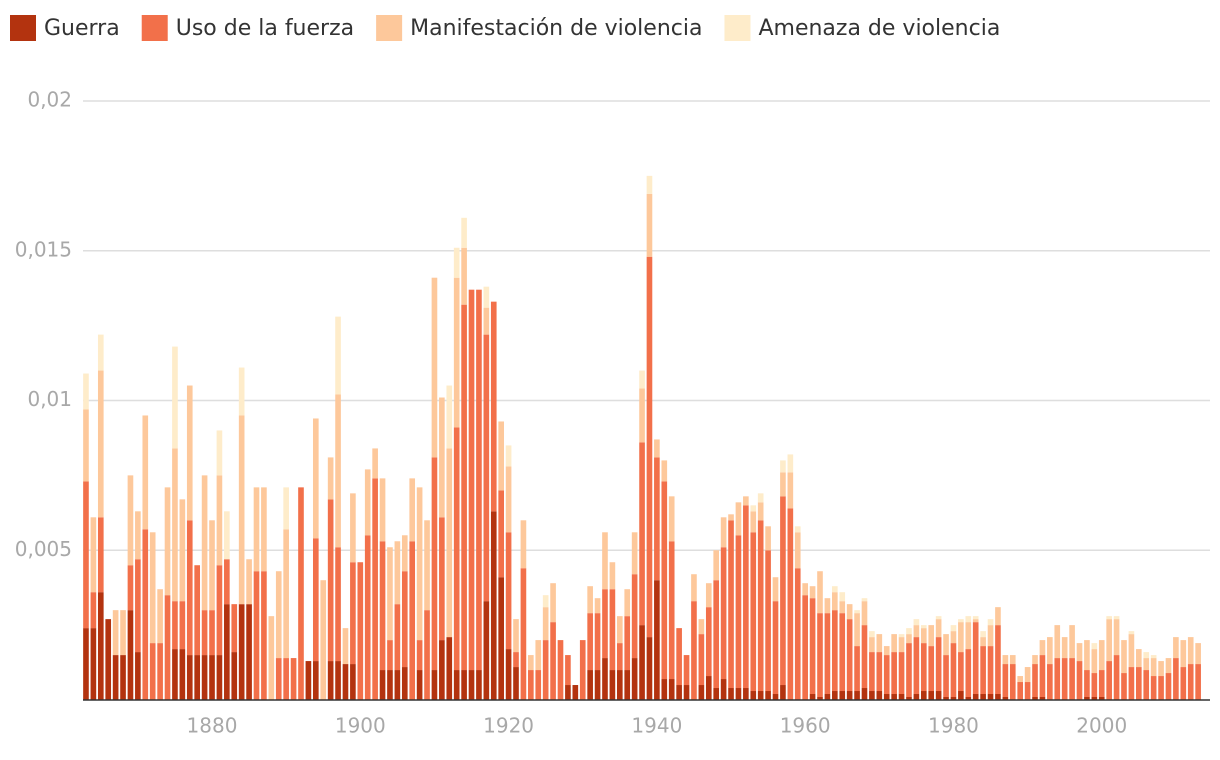 This screenshot has height=760, width=1220. What do you see at coordinates (879, 28) in the screenshot?
I see `legend-label: Amenaza de violencia` at bounding box center [879, 28].